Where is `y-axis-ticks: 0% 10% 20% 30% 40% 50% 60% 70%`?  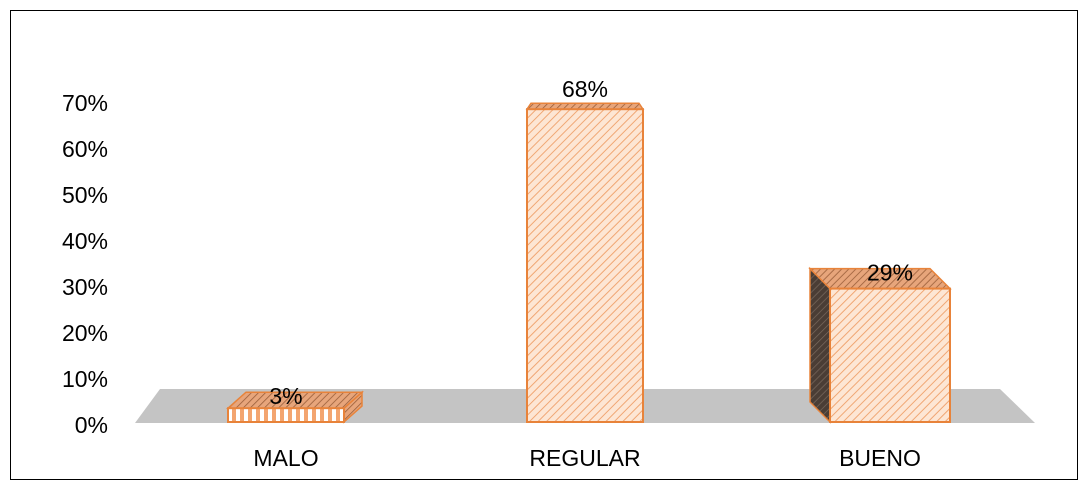
y-axis-ticks: 0% 10% 20% 30% 40% 50% 60% 70% is located at coordinates (85, 264).